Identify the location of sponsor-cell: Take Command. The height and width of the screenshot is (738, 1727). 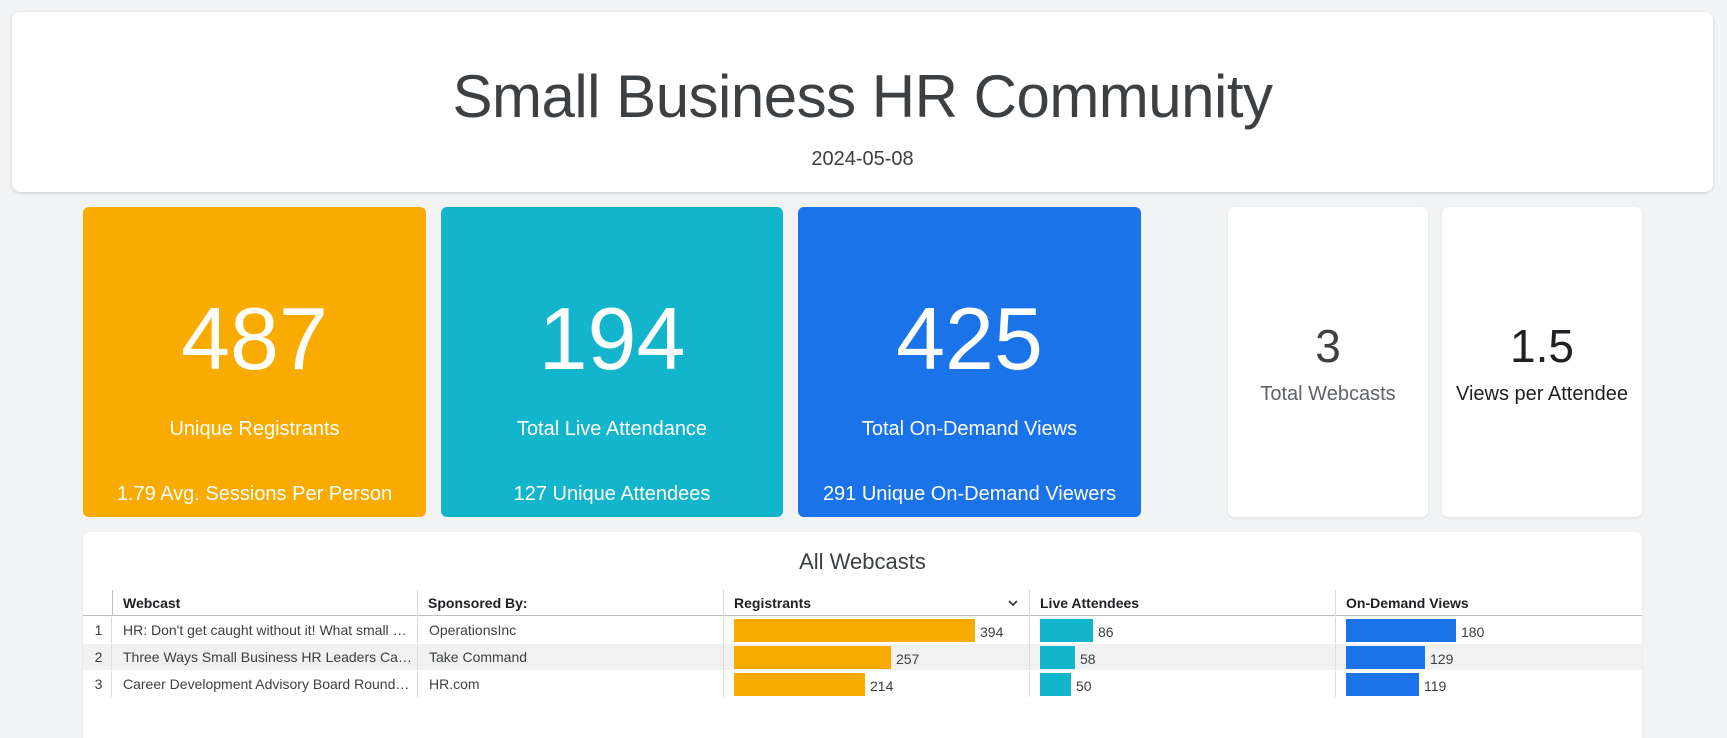
(567, 657).